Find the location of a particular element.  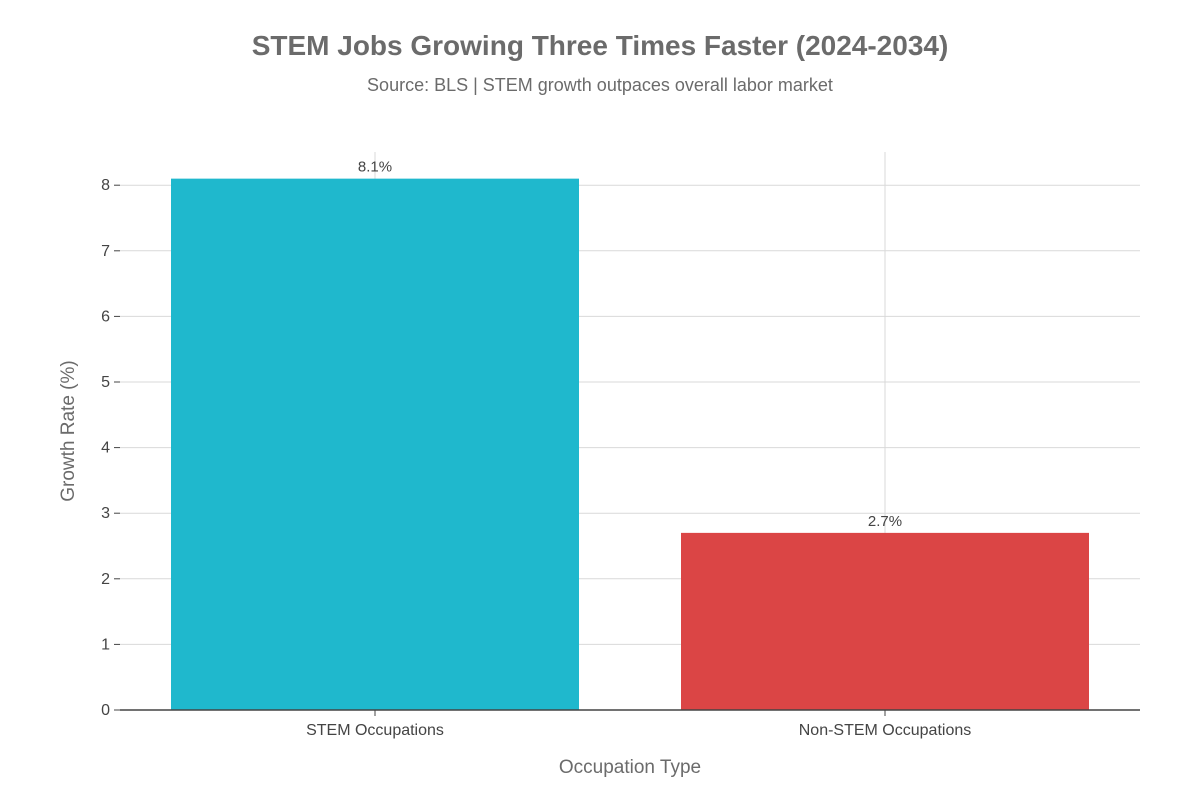

y-tick-label: 5 is located at coordinates (105, 382).